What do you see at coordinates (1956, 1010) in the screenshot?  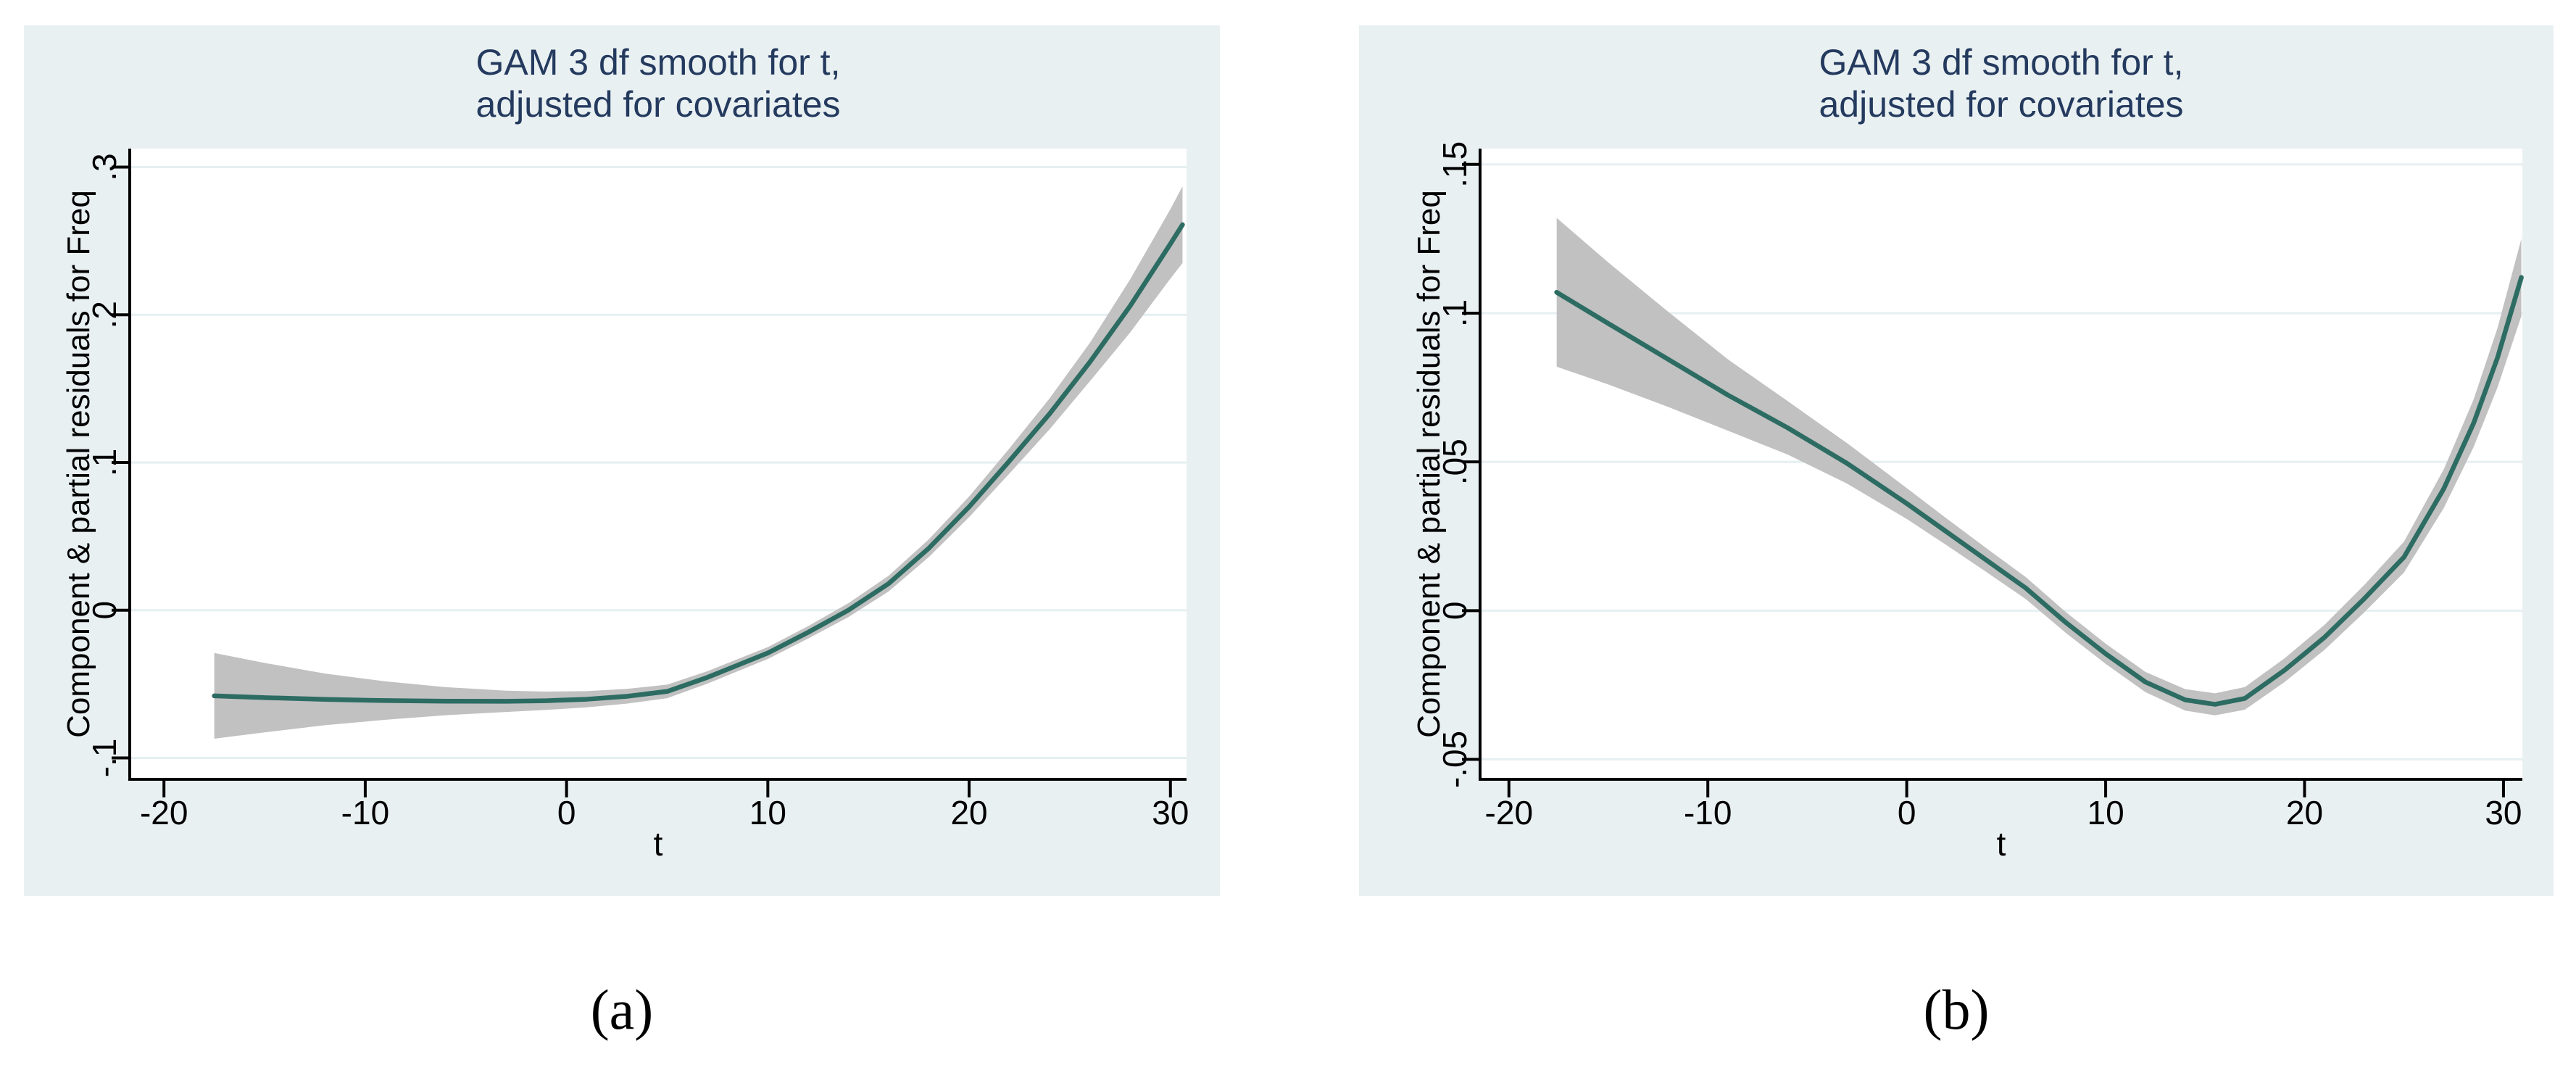 I see `subfigure-label-b: (b)` at bounding box center [1956, 1010].